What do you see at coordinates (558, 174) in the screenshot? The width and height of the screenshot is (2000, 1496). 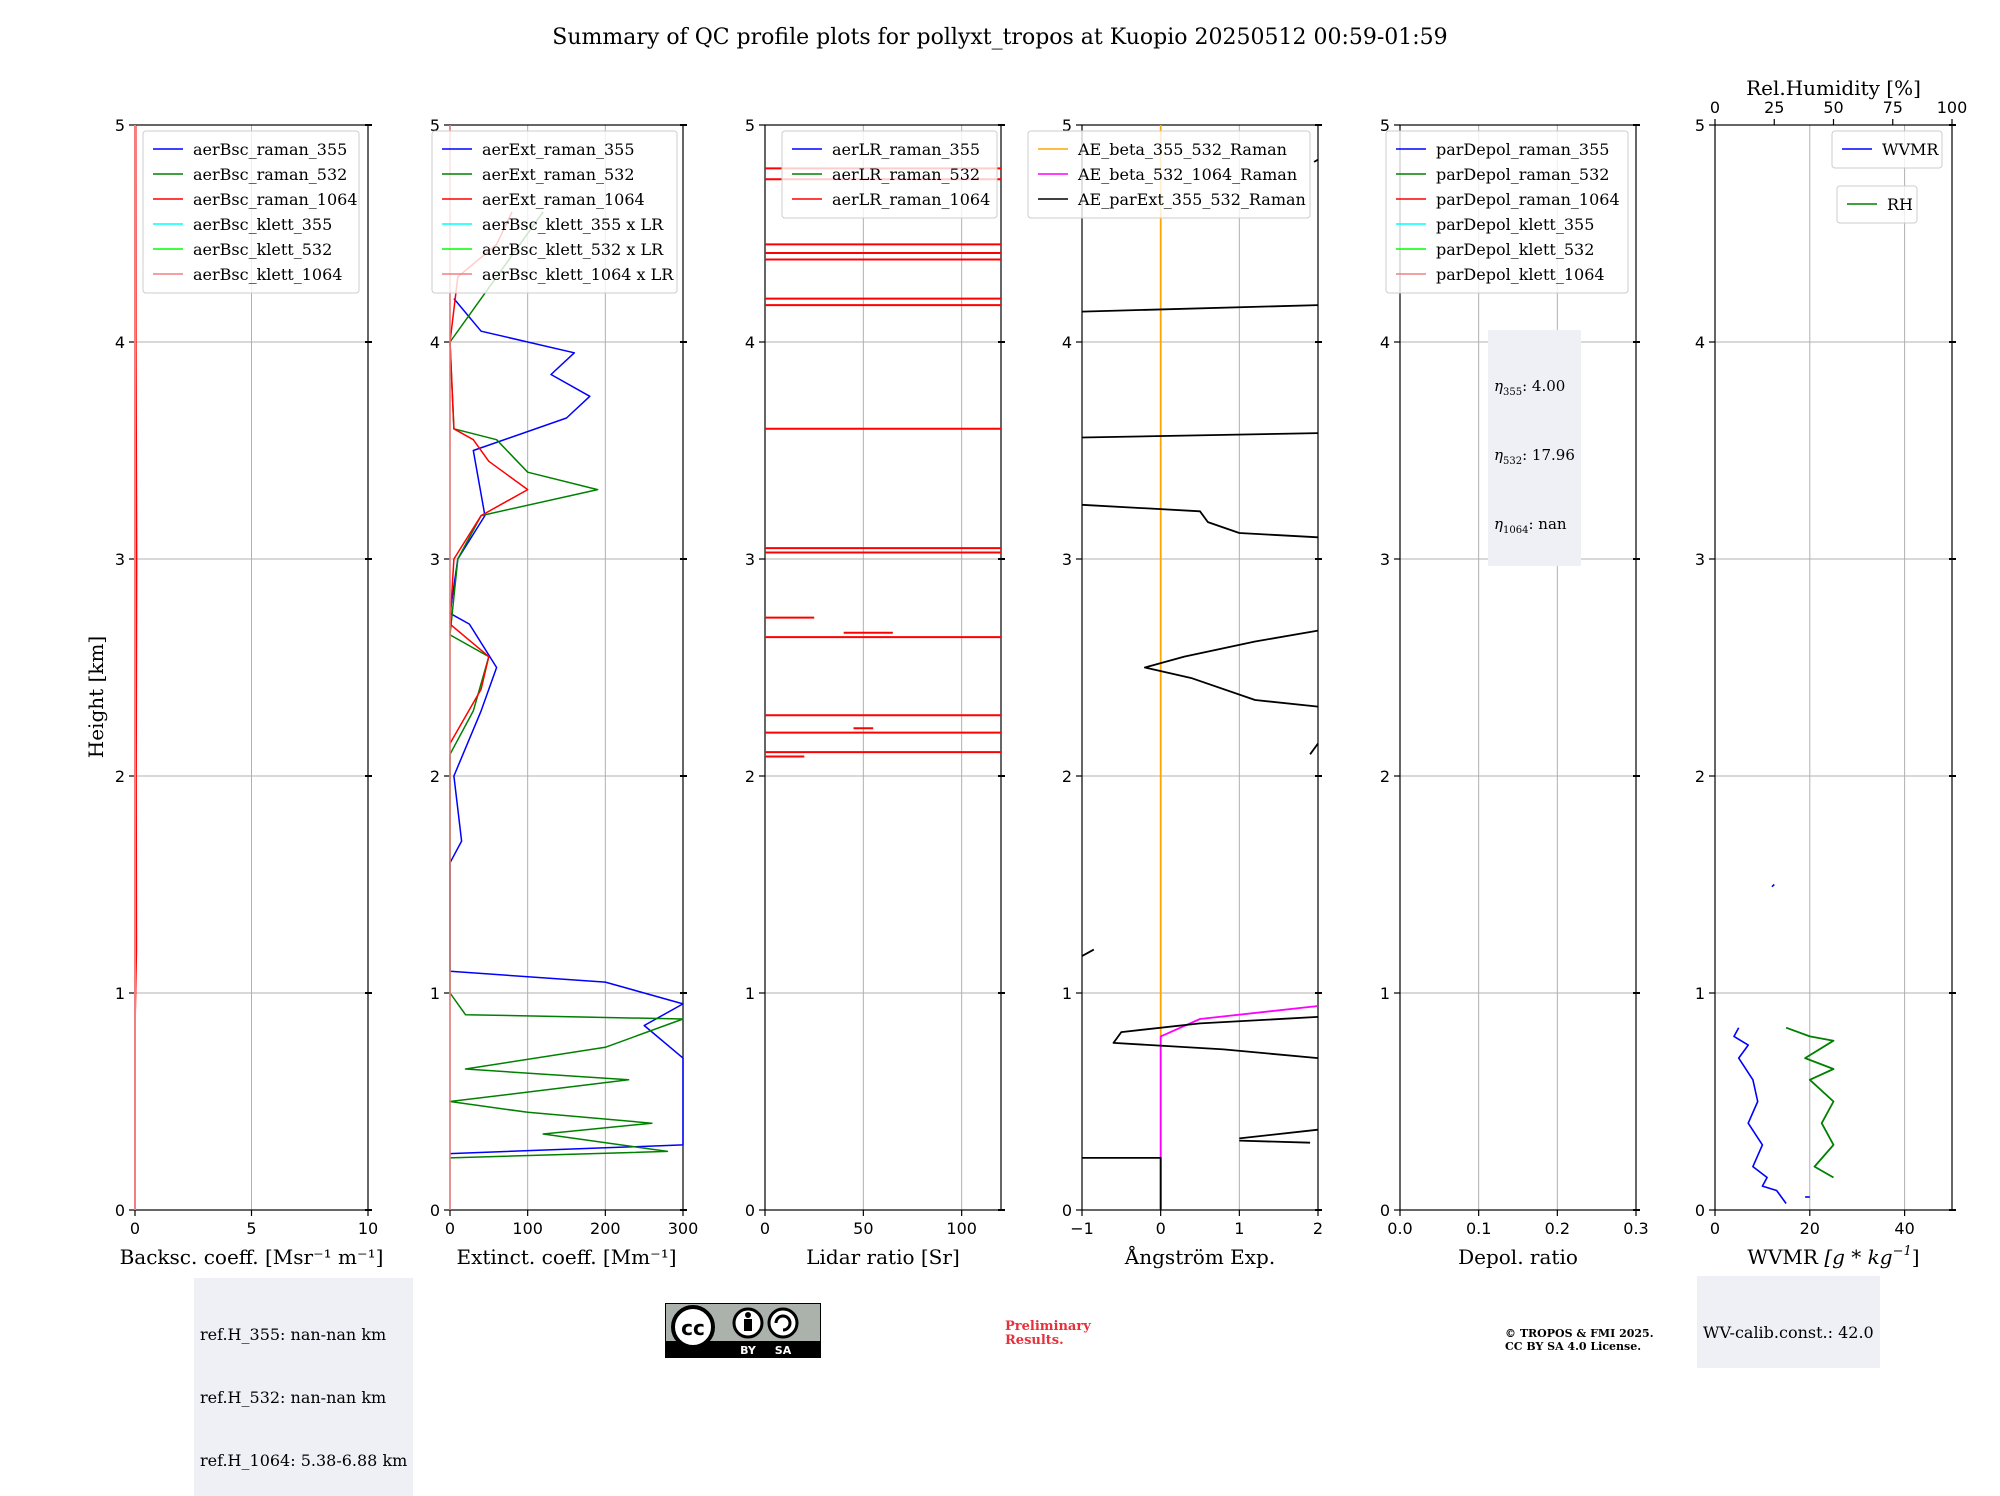 I see `legend-entry: aerExt_raman_532` at bounding box center [558, 174].